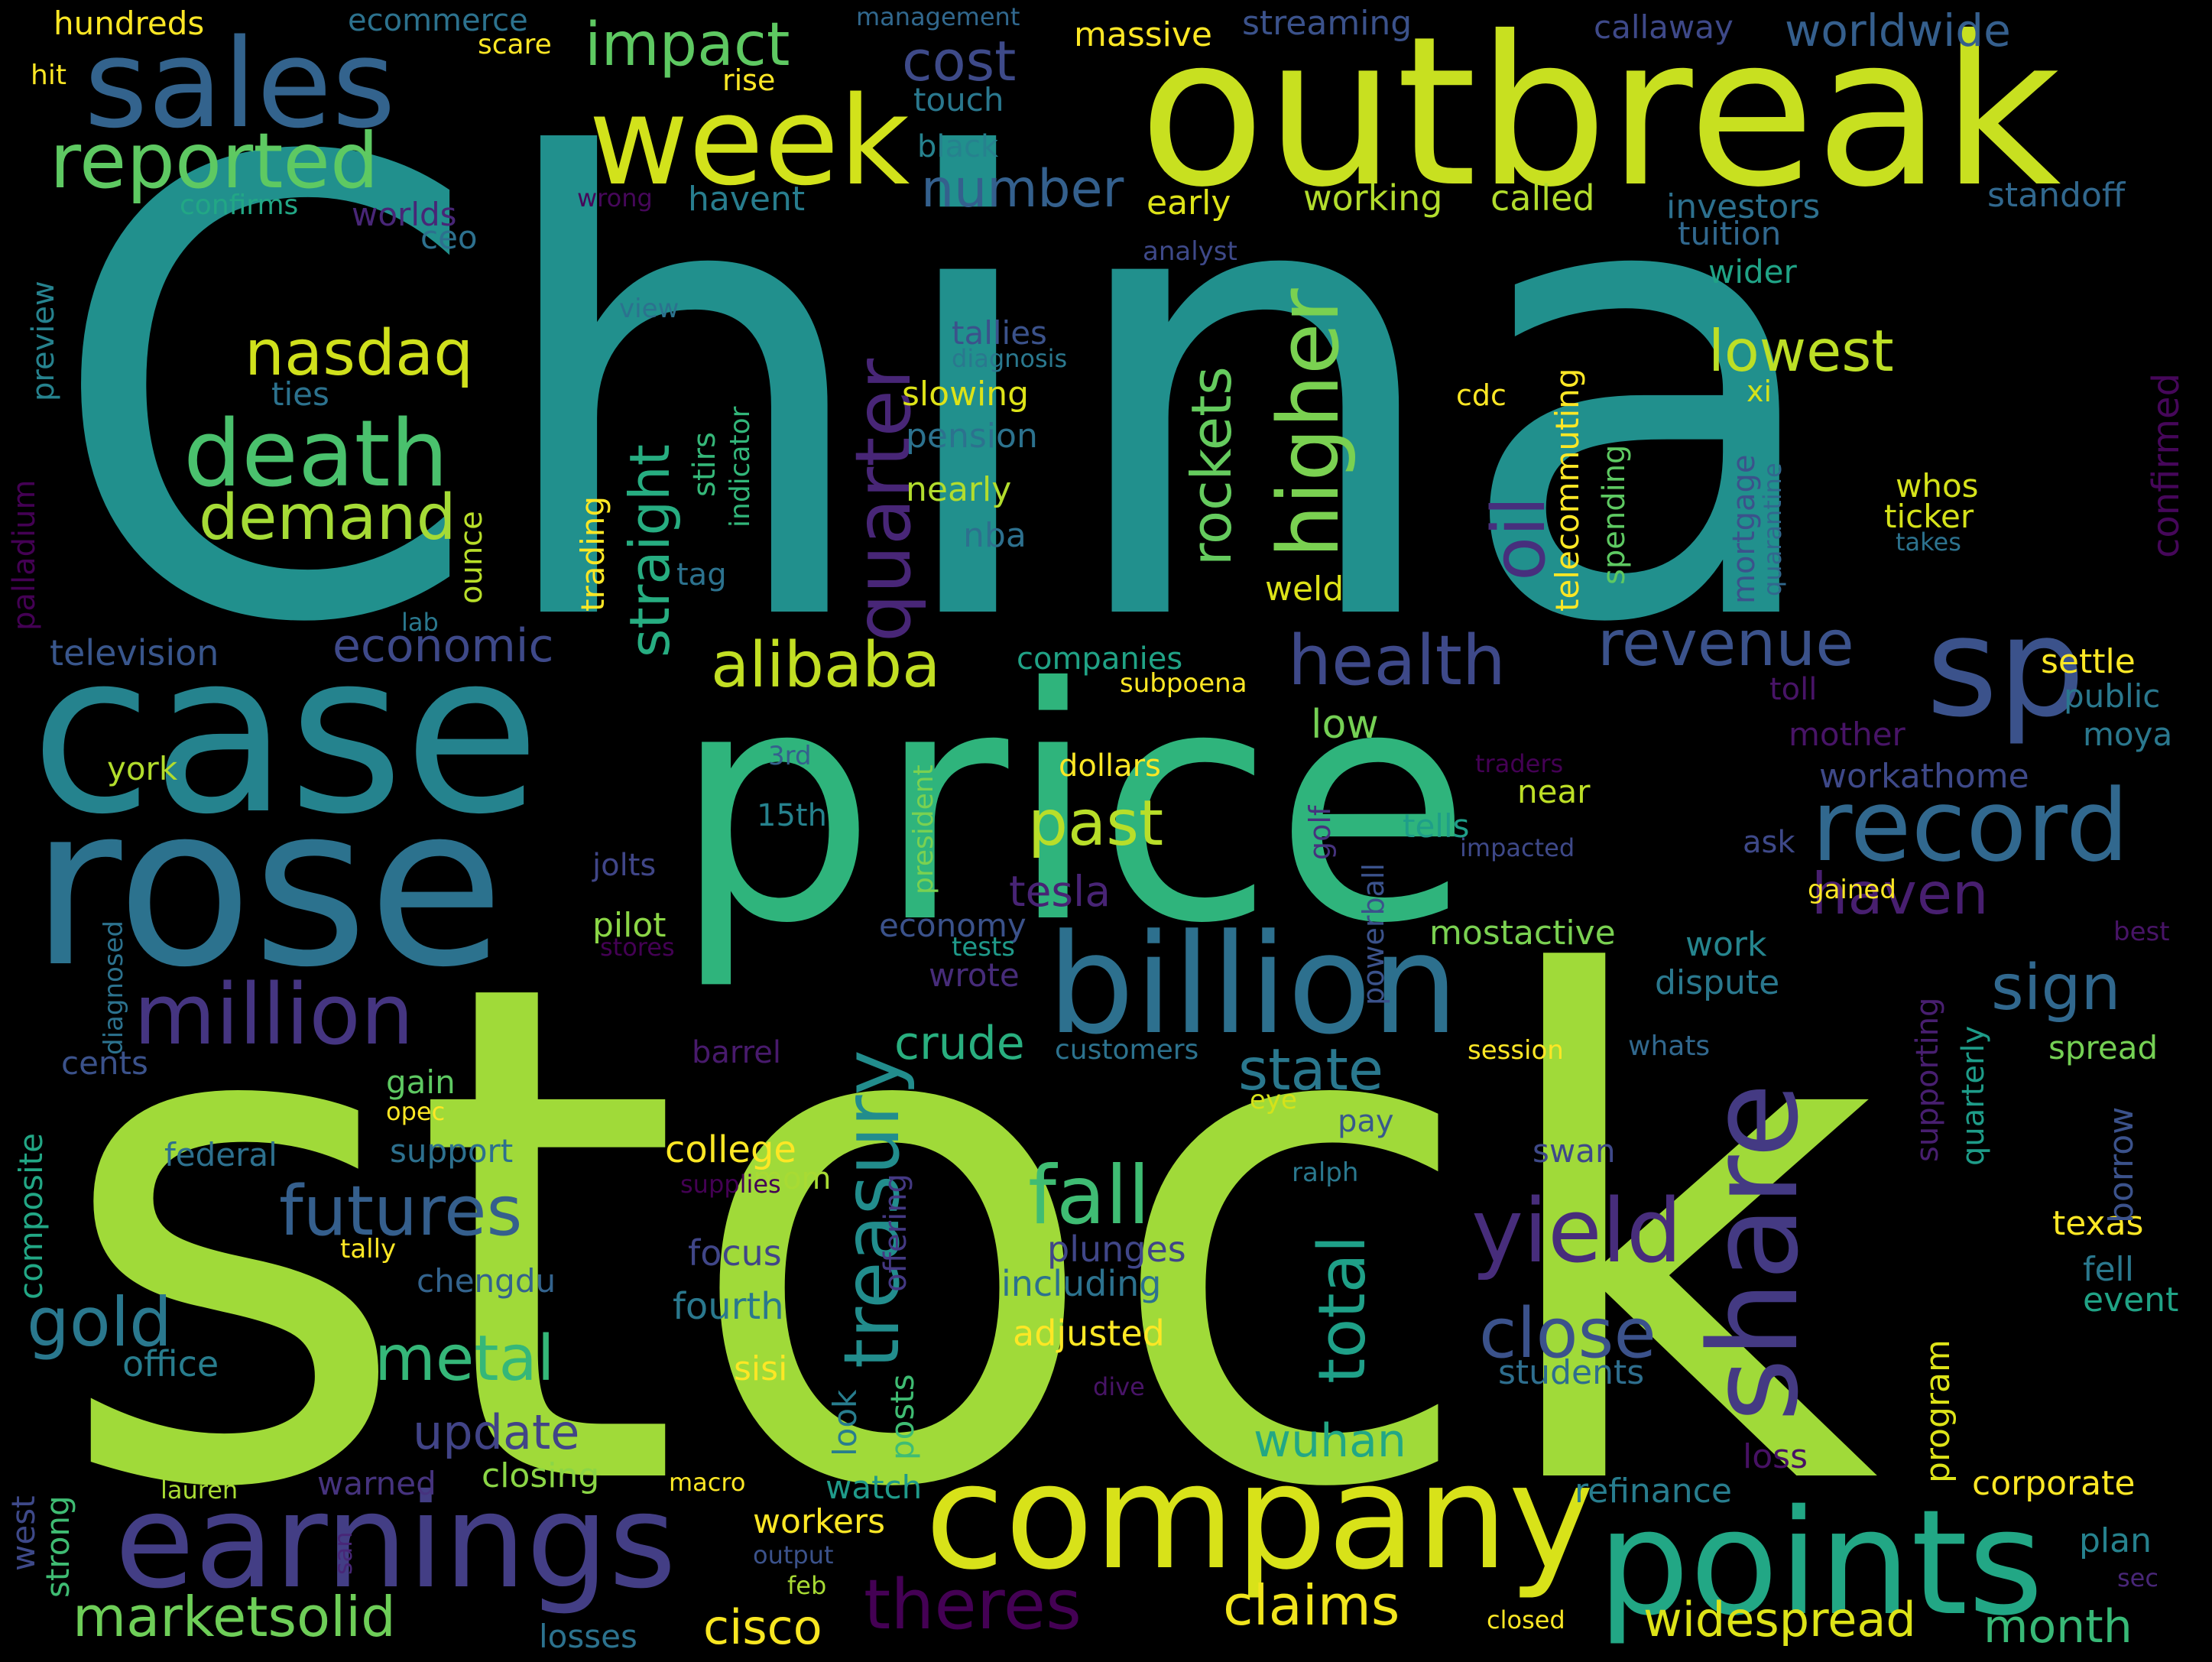 Image resolution: width=2212 pixels, height=1662 pixels. What do you see at coordinates (1308, 423) in the screenshot?
I see `word-higher: higher` at bounding box center [1308, 423].